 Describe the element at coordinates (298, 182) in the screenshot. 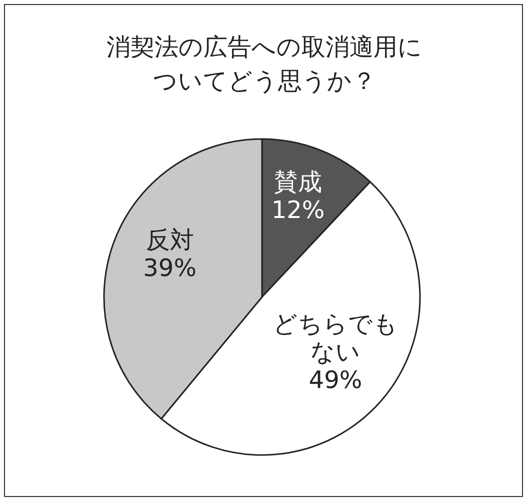

I see `slice-label: 賛成` at that location.